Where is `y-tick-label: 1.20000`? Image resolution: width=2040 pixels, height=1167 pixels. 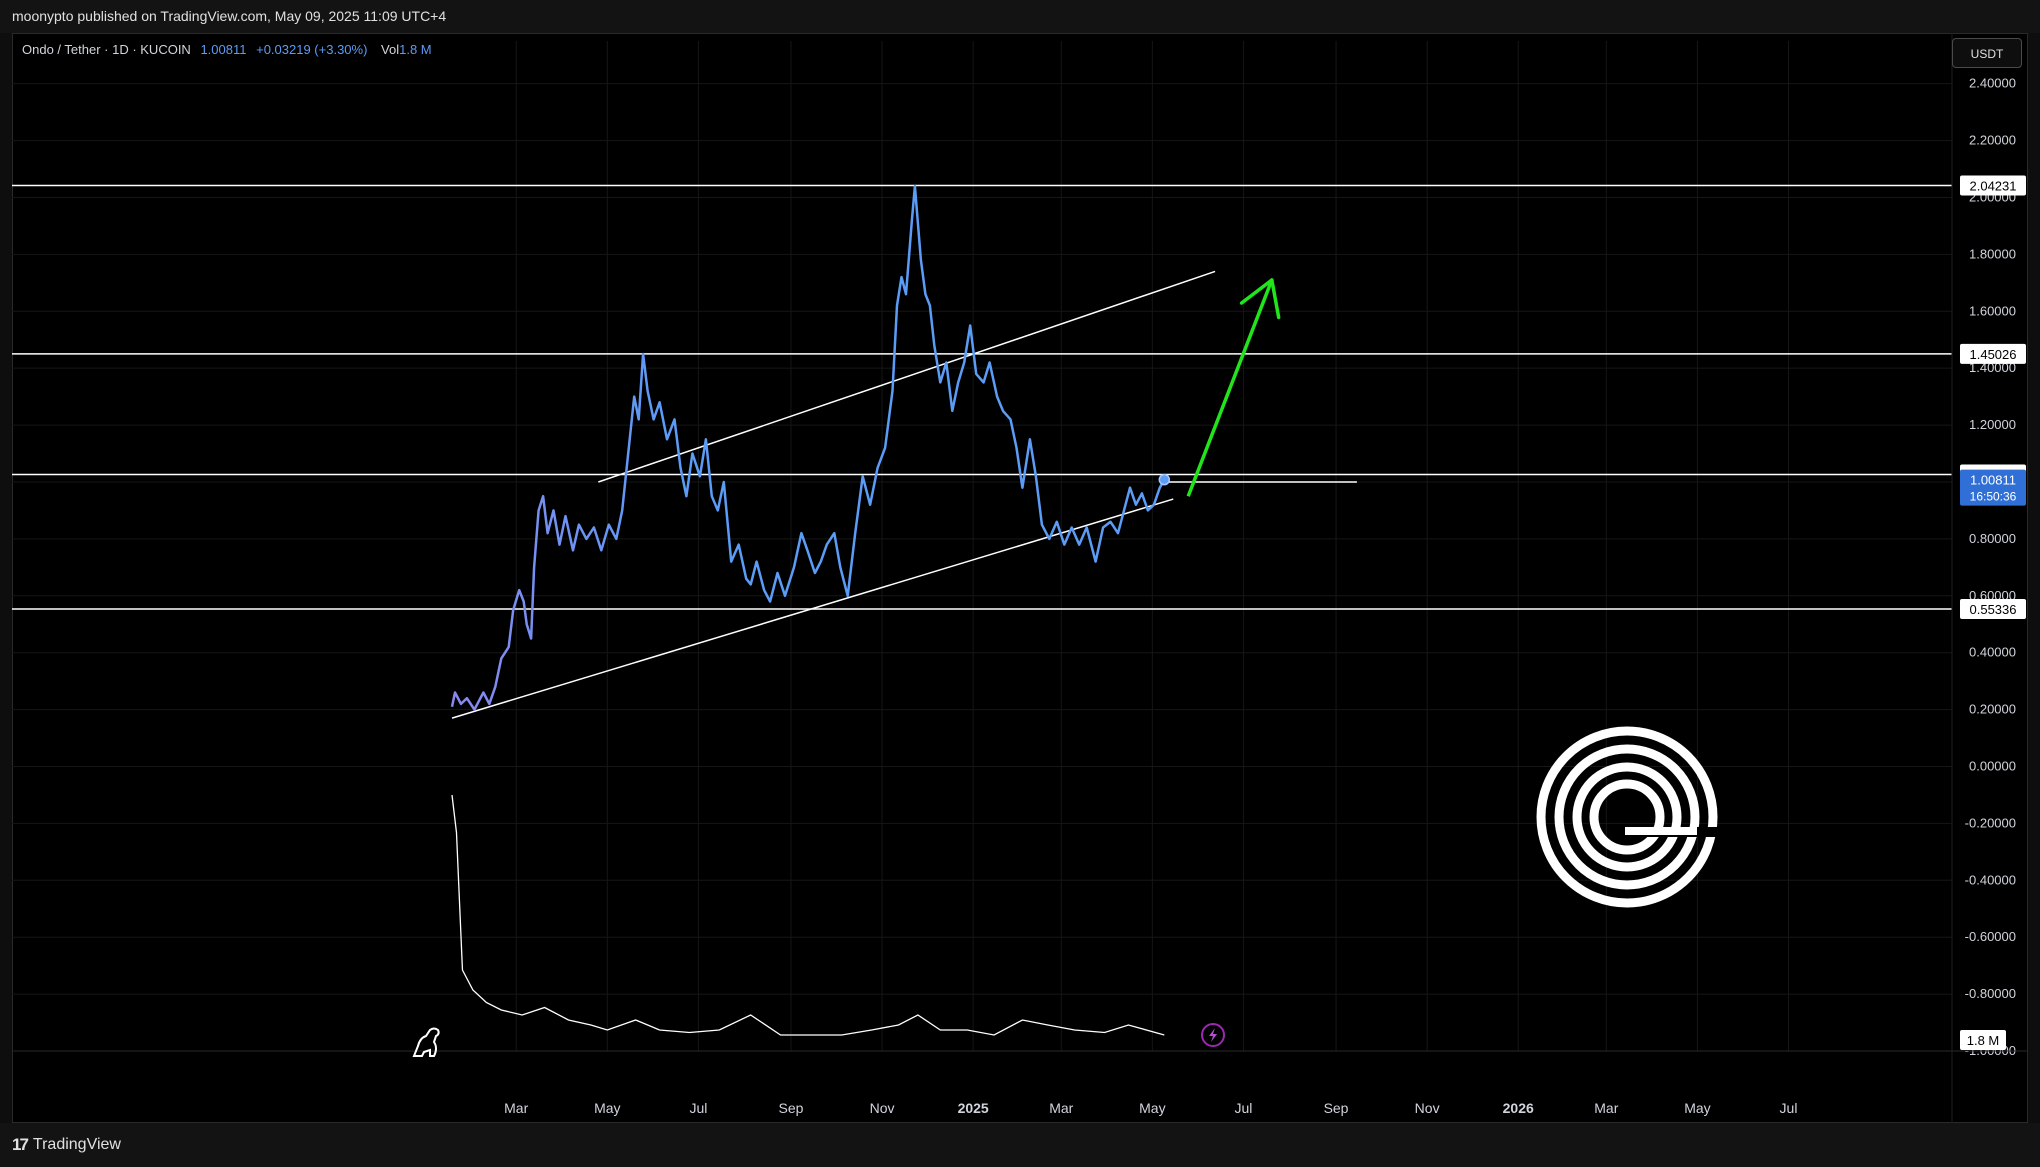
y-tick-label: 1.20000 is located at coordinates (1992, 424).